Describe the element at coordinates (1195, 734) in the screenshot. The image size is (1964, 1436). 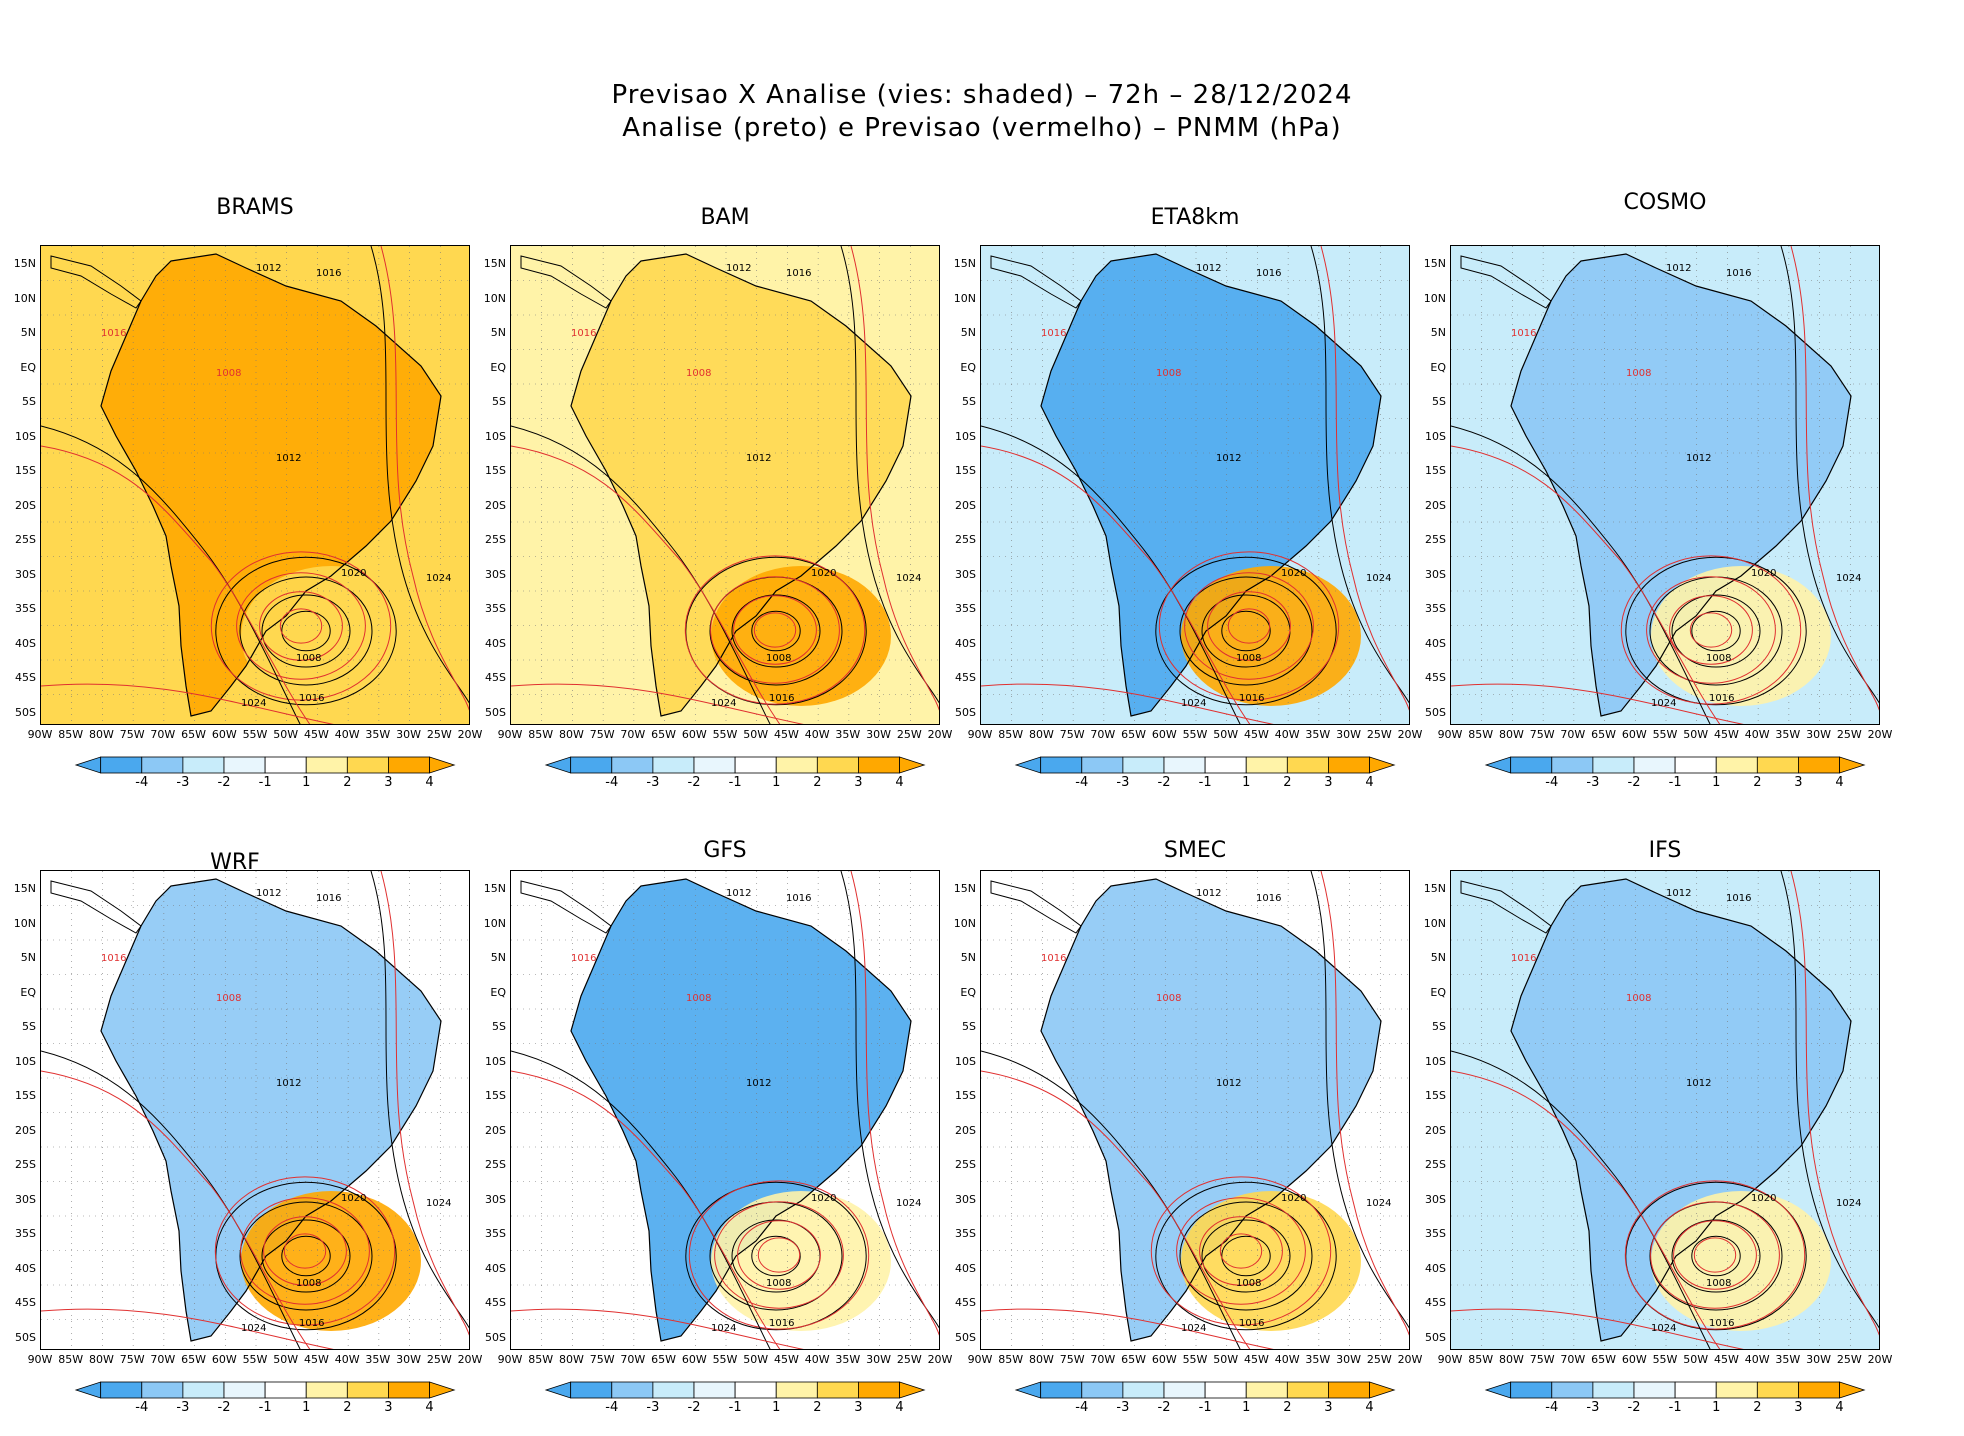
I see `lon-tick-label: 55W` at that location.